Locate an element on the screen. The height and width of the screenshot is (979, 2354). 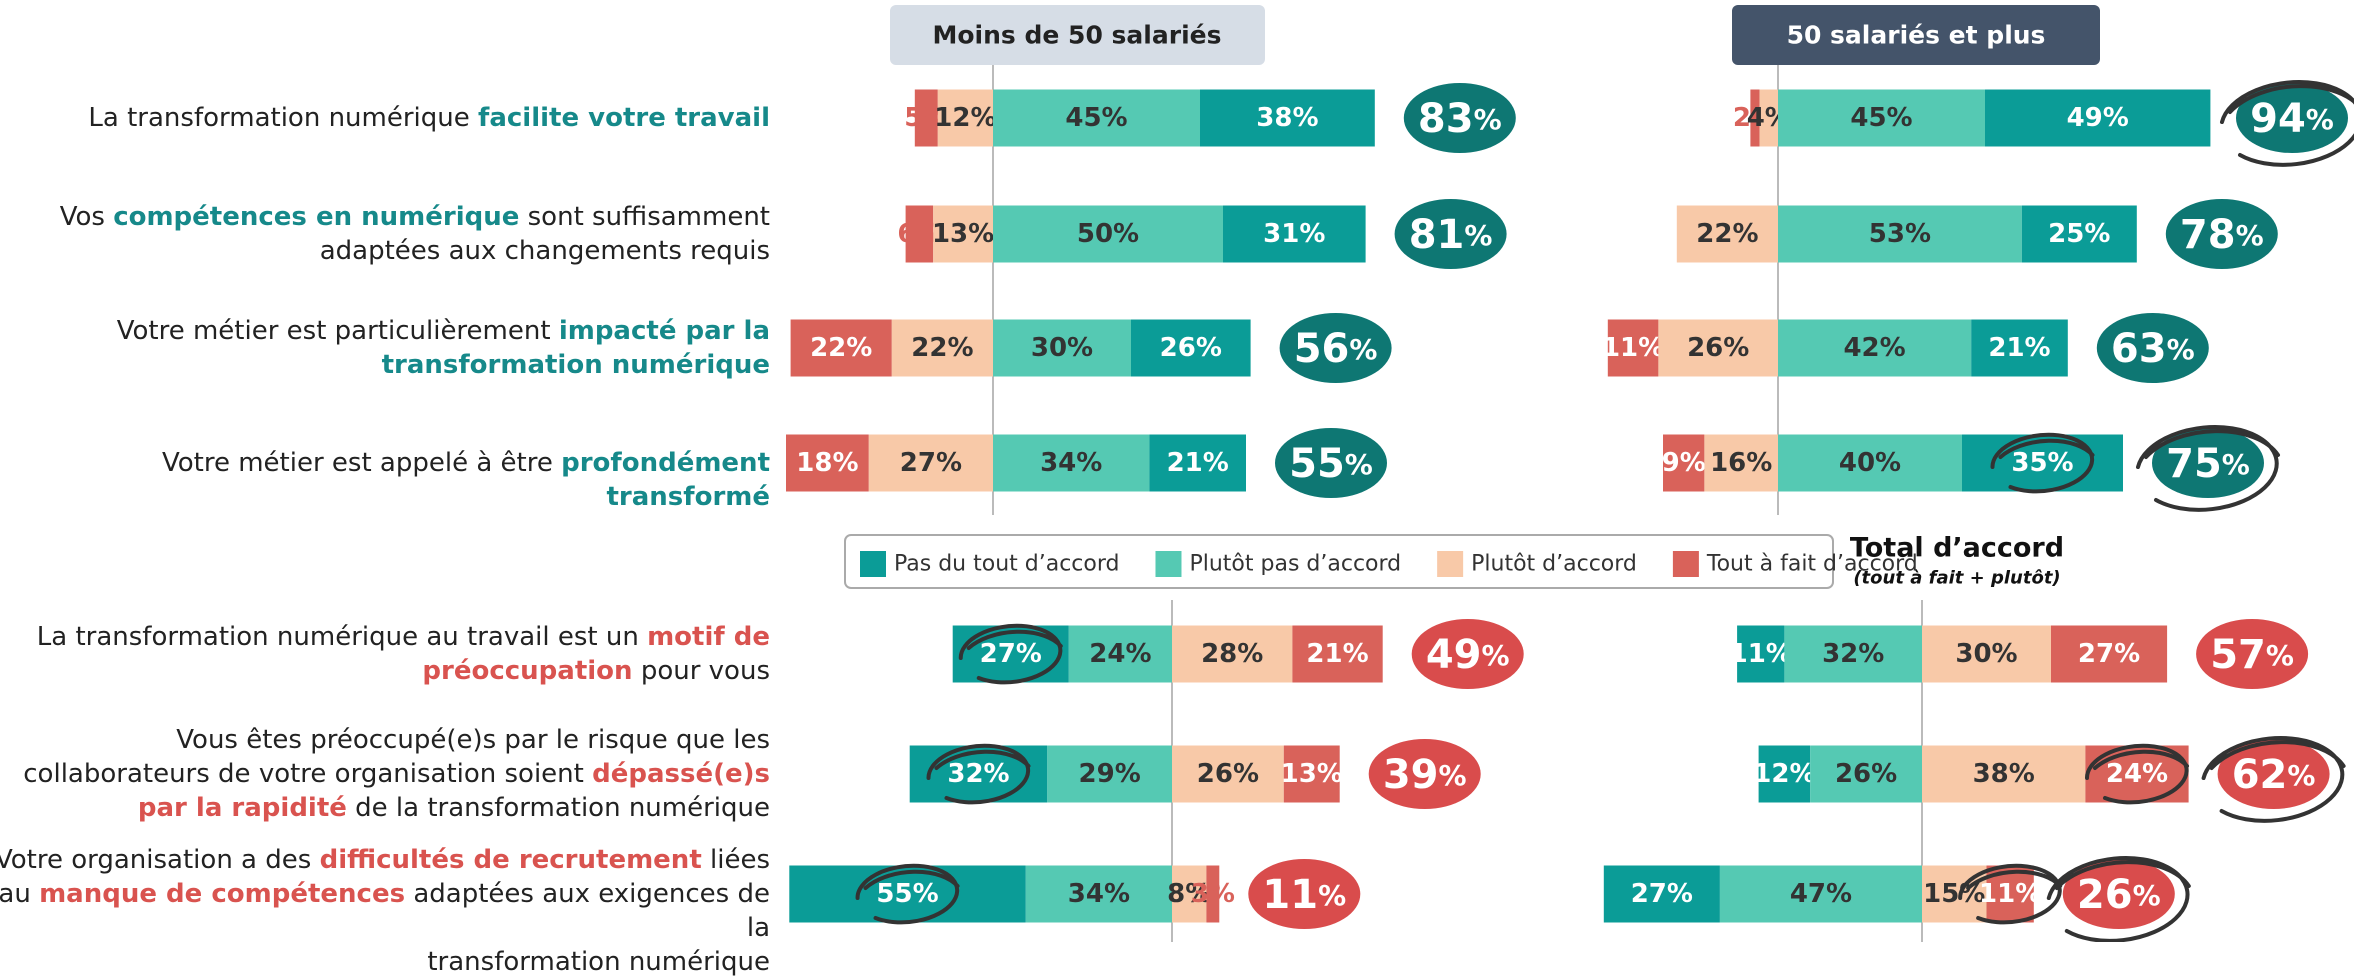
bar-label: 55% is located at coordinates (907, 894).